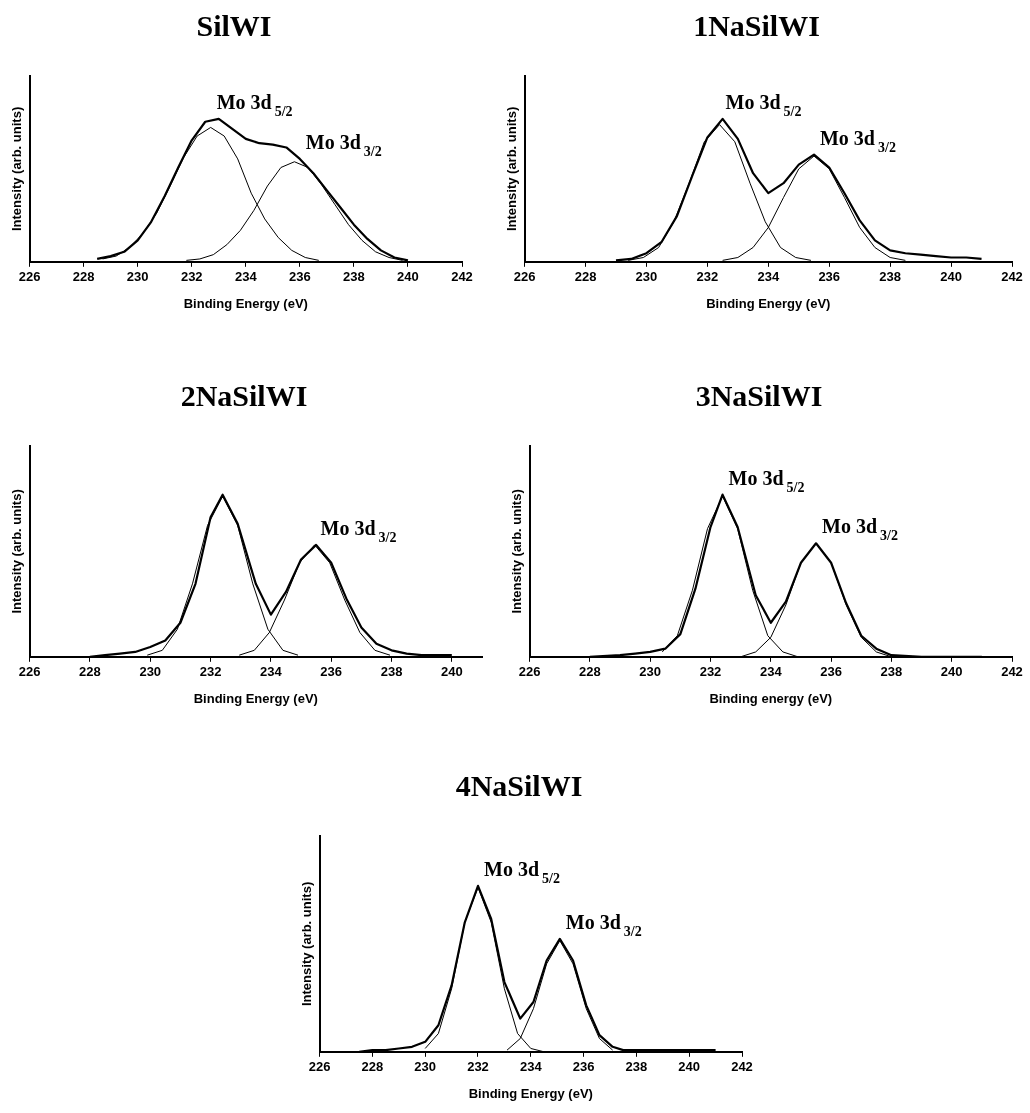 Image resolution: width=1030 pixels, height=1113 pixels. I want to click on chart-title: 2NaSilWI, so click(244, 395).